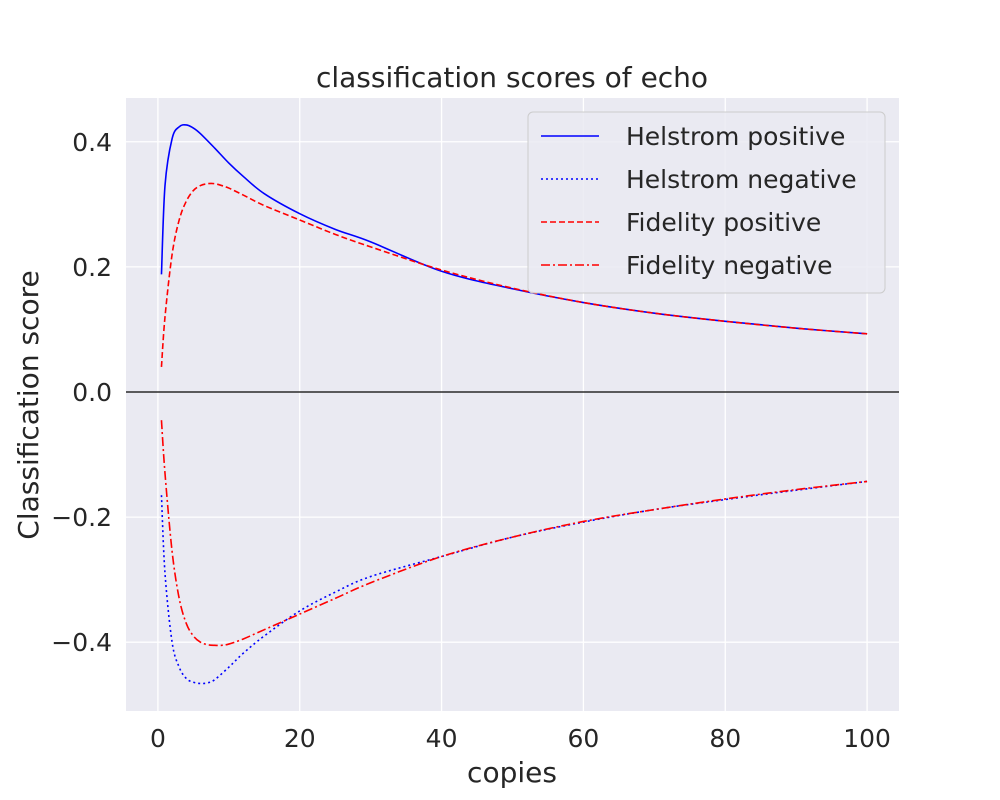  Describe the element at coordinates (300, 738) in the screenshot. I see `x-tick-label: 20` at that location.